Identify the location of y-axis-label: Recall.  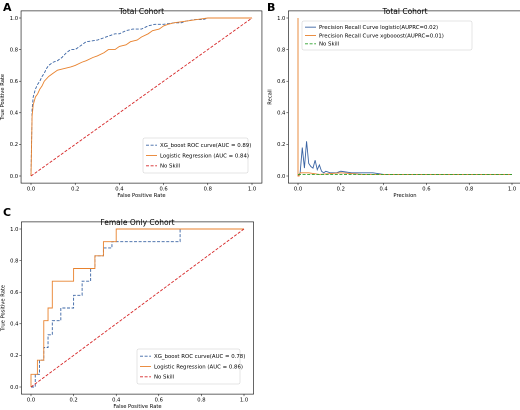
(270, 96).